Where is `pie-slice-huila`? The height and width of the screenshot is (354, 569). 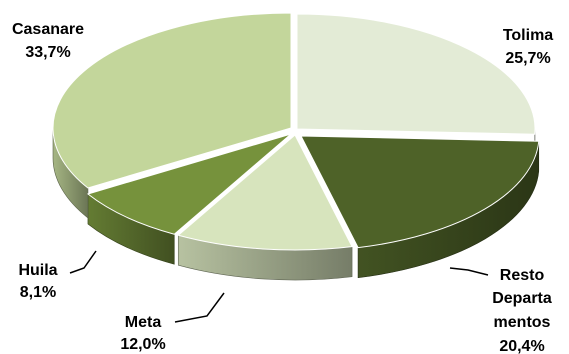 pie-slice-huila is located at coordinates (189, 184).